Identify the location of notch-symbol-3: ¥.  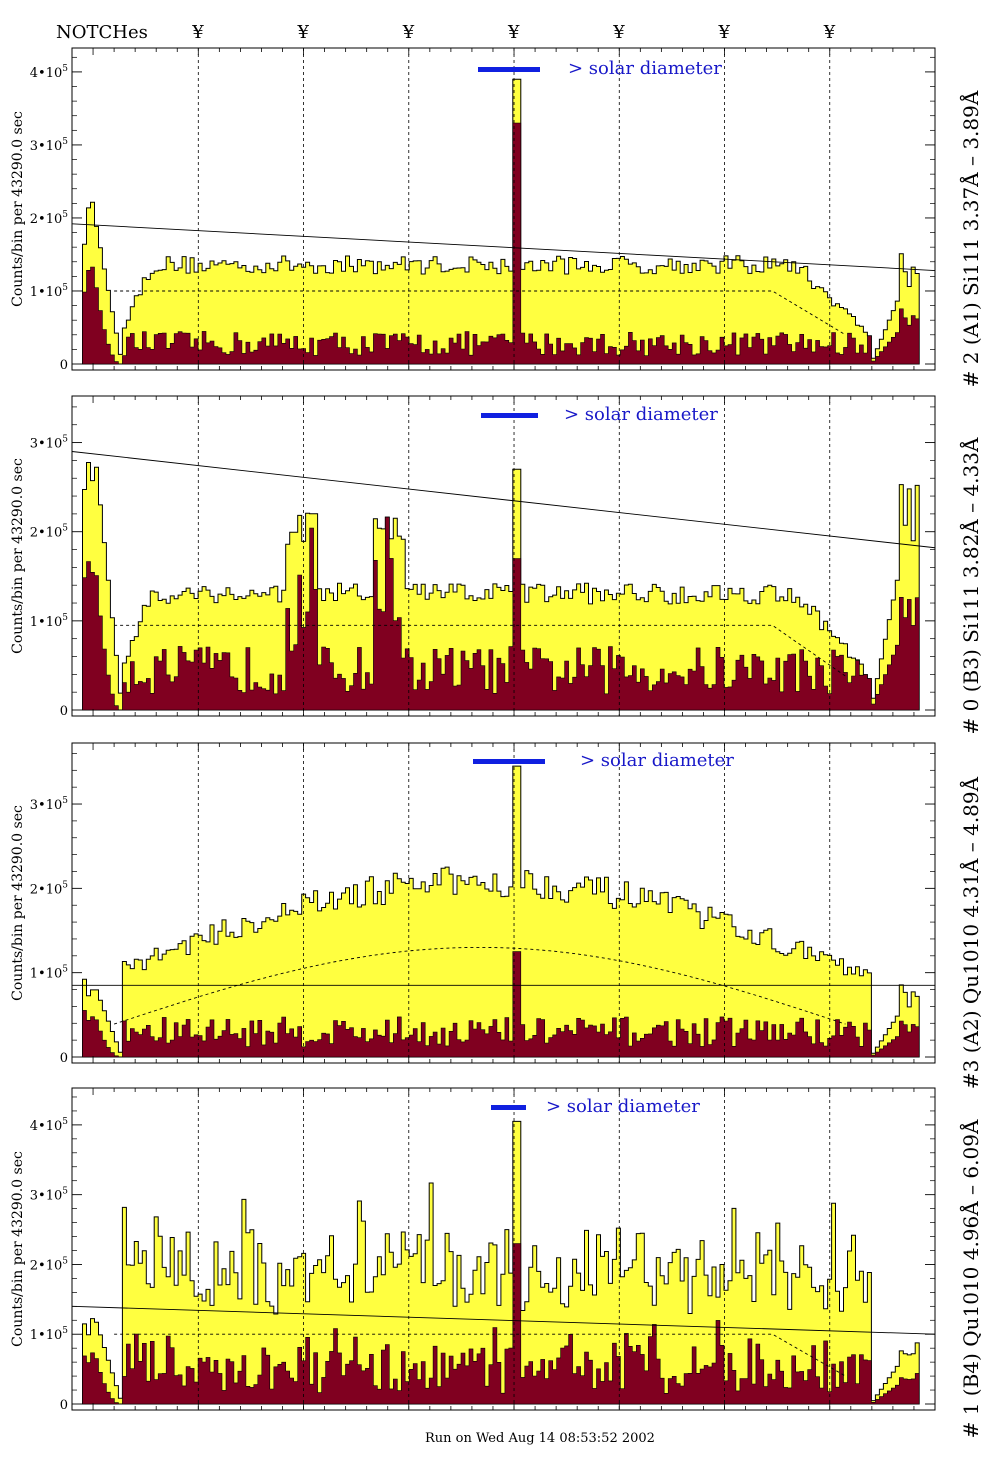
(513, 32).